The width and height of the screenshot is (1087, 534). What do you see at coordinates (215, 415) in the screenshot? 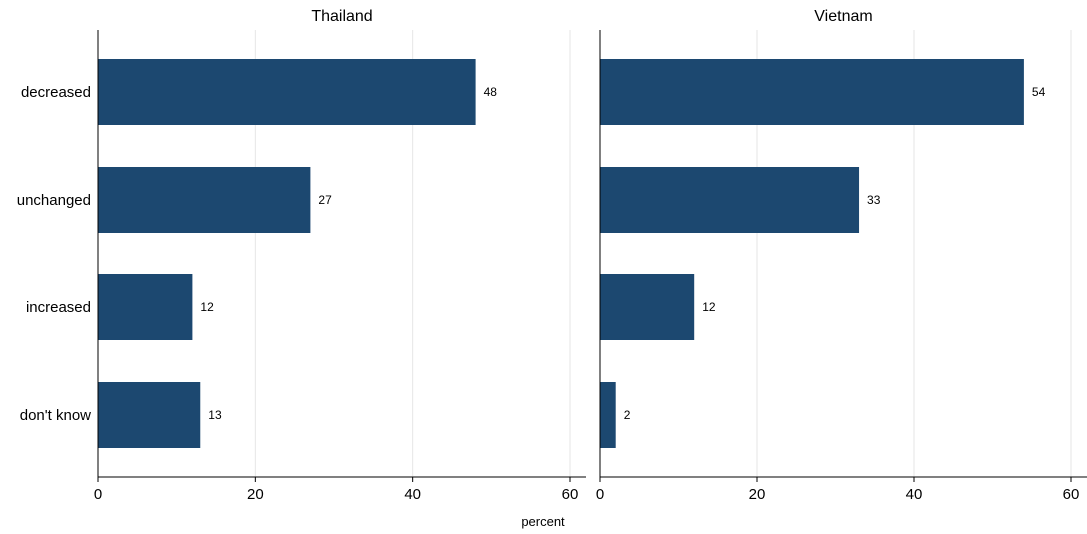
I see `data-label: 13` at bounding box center [215, 415].